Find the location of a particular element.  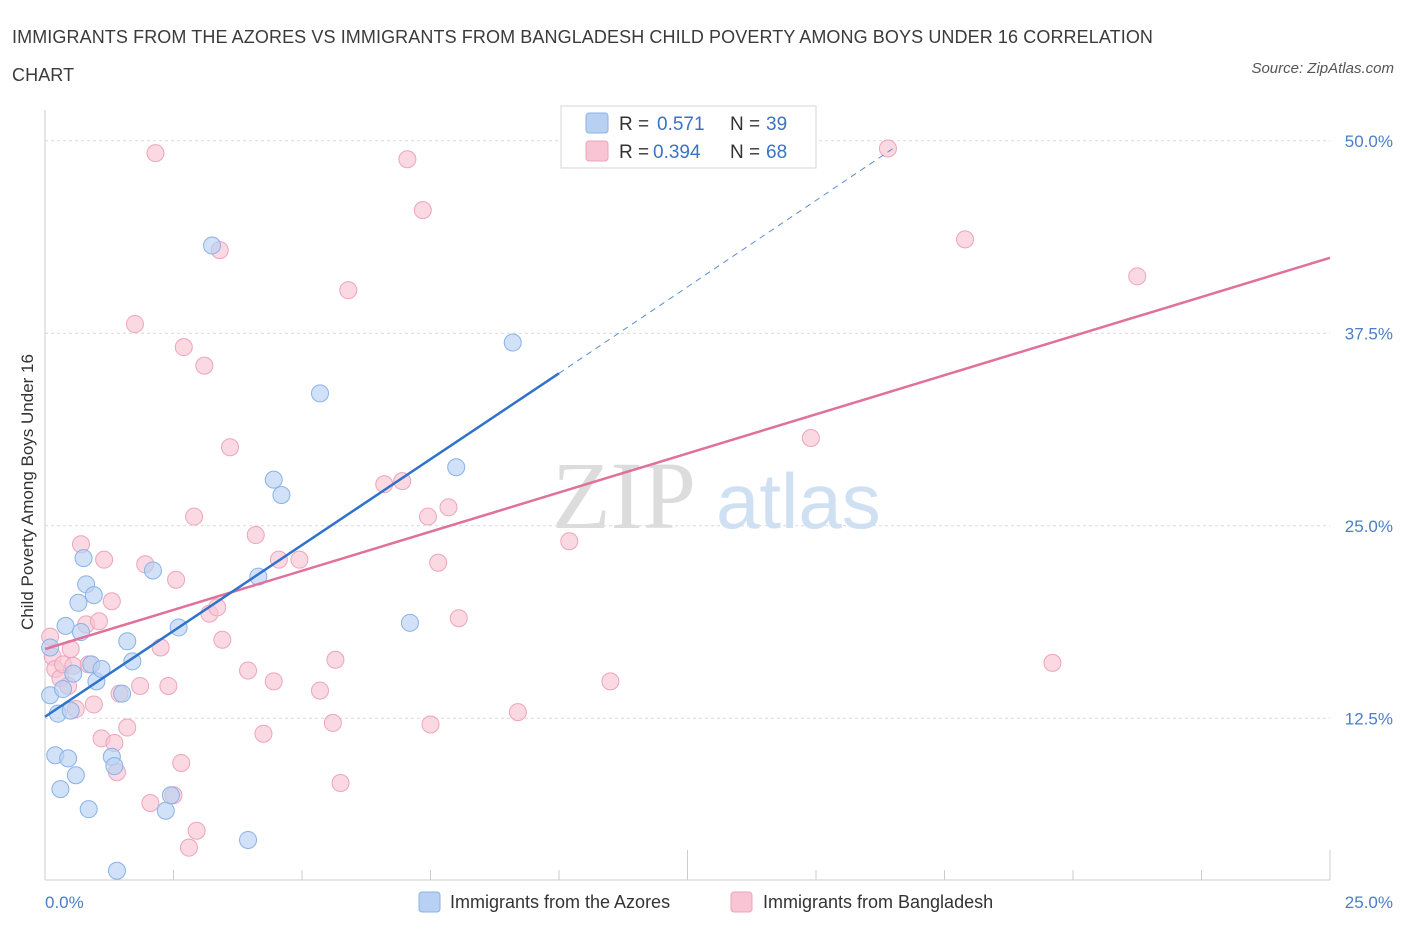

y-axis-label: Child Poverty Among Boys Under 16 is located at coordinates (27, 492).